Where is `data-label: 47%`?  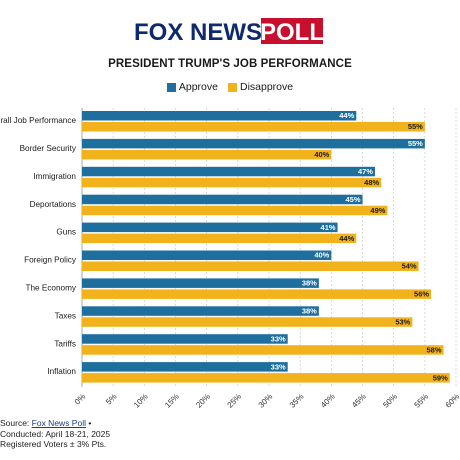
data-label: 47% is located at coordinates (365, 171).